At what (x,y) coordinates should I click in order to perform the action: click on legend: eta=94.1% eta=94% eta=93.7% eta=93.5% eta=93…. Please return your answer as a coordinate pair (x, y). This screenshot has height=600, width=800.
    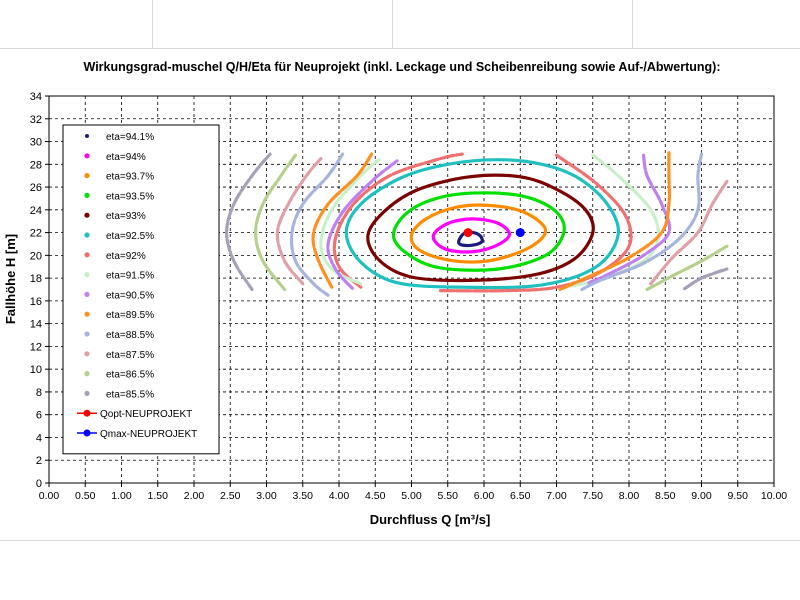
    Looking at the image, I should click on (141, 289).